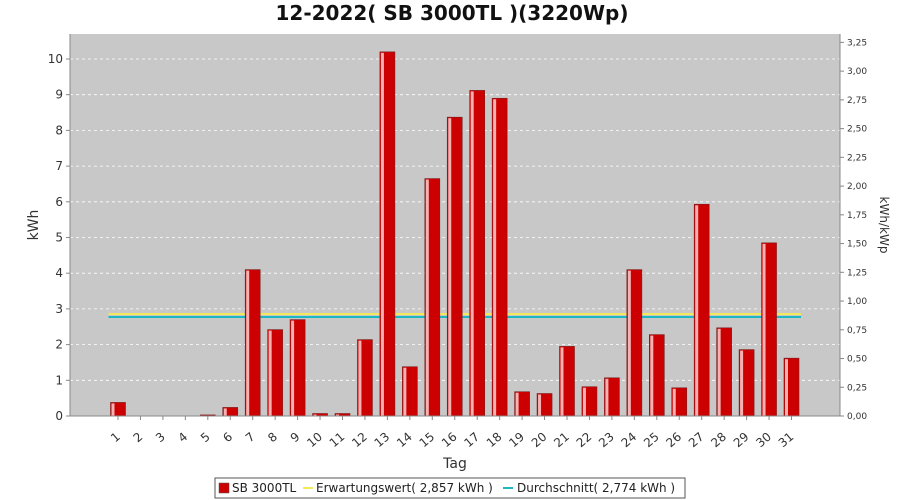  Describe the element at coordinates (59, 202) in the screenshot. I see `y-tick-label-6: 6` at that location.